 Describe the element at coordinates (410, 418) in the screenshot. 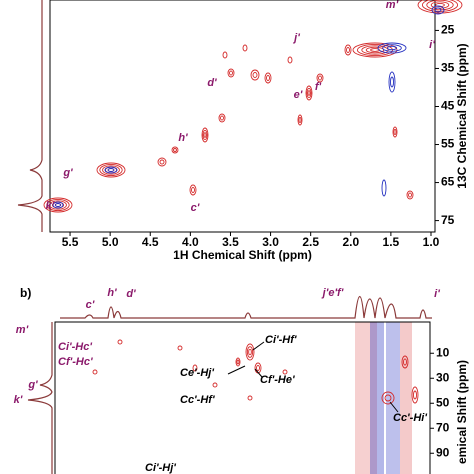

I see `annotation: Cc'-Hi'` at that location.